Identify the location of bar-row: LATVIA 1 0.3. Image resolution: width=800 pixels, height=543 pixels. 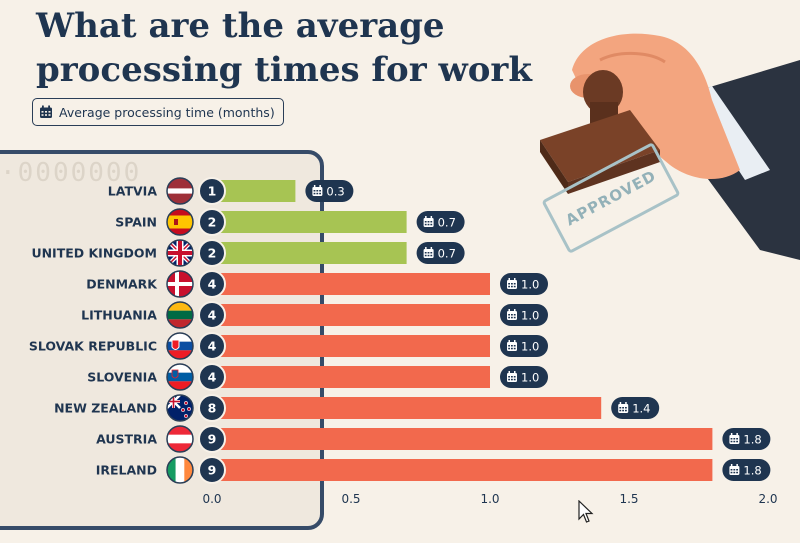
(231, 191).